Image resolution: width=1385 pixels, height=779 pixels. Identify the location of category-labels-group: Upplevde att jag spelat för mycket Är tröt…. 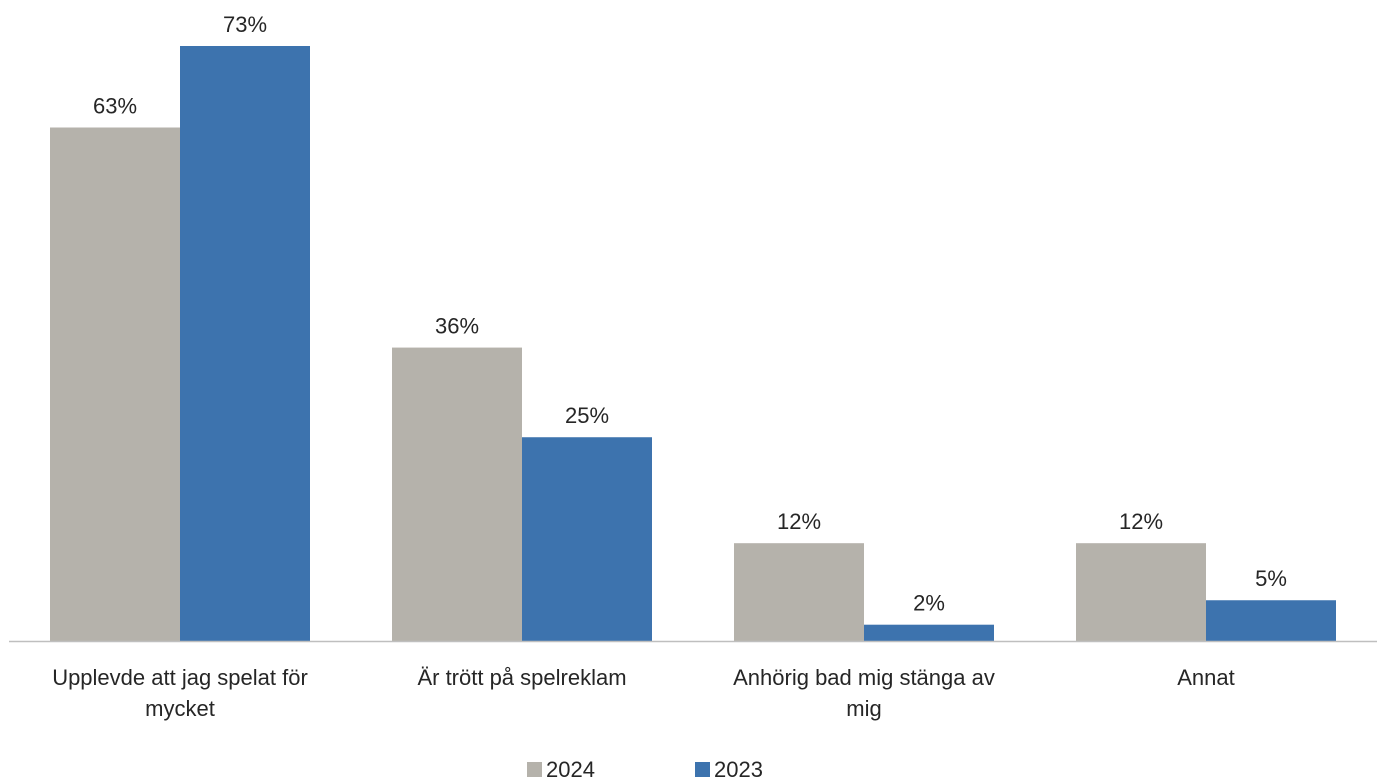
(643, 693).